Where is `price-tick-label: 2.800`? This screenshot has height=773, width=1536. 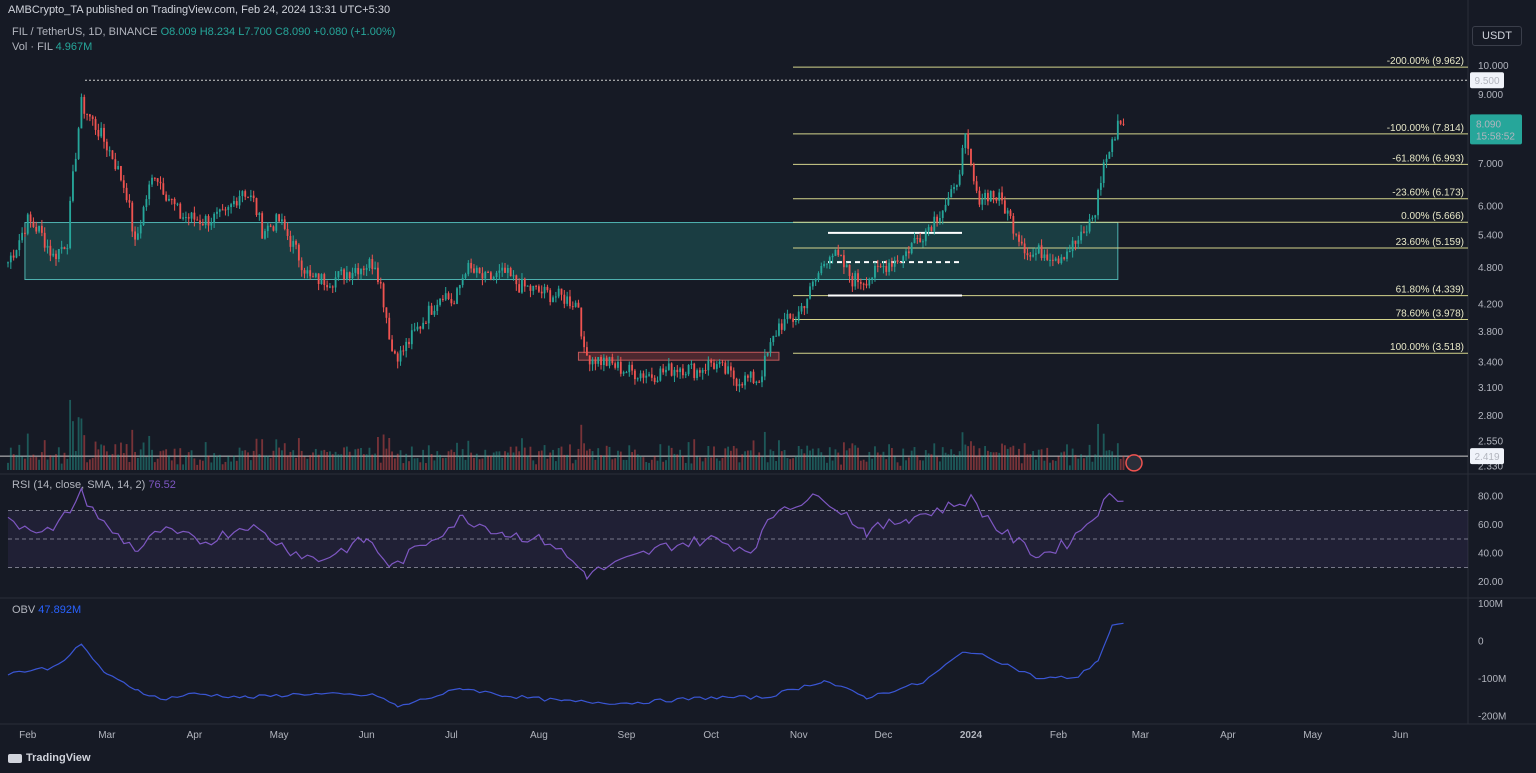 price-tick-label: 2.800 is located at coordinates (1490, 416).